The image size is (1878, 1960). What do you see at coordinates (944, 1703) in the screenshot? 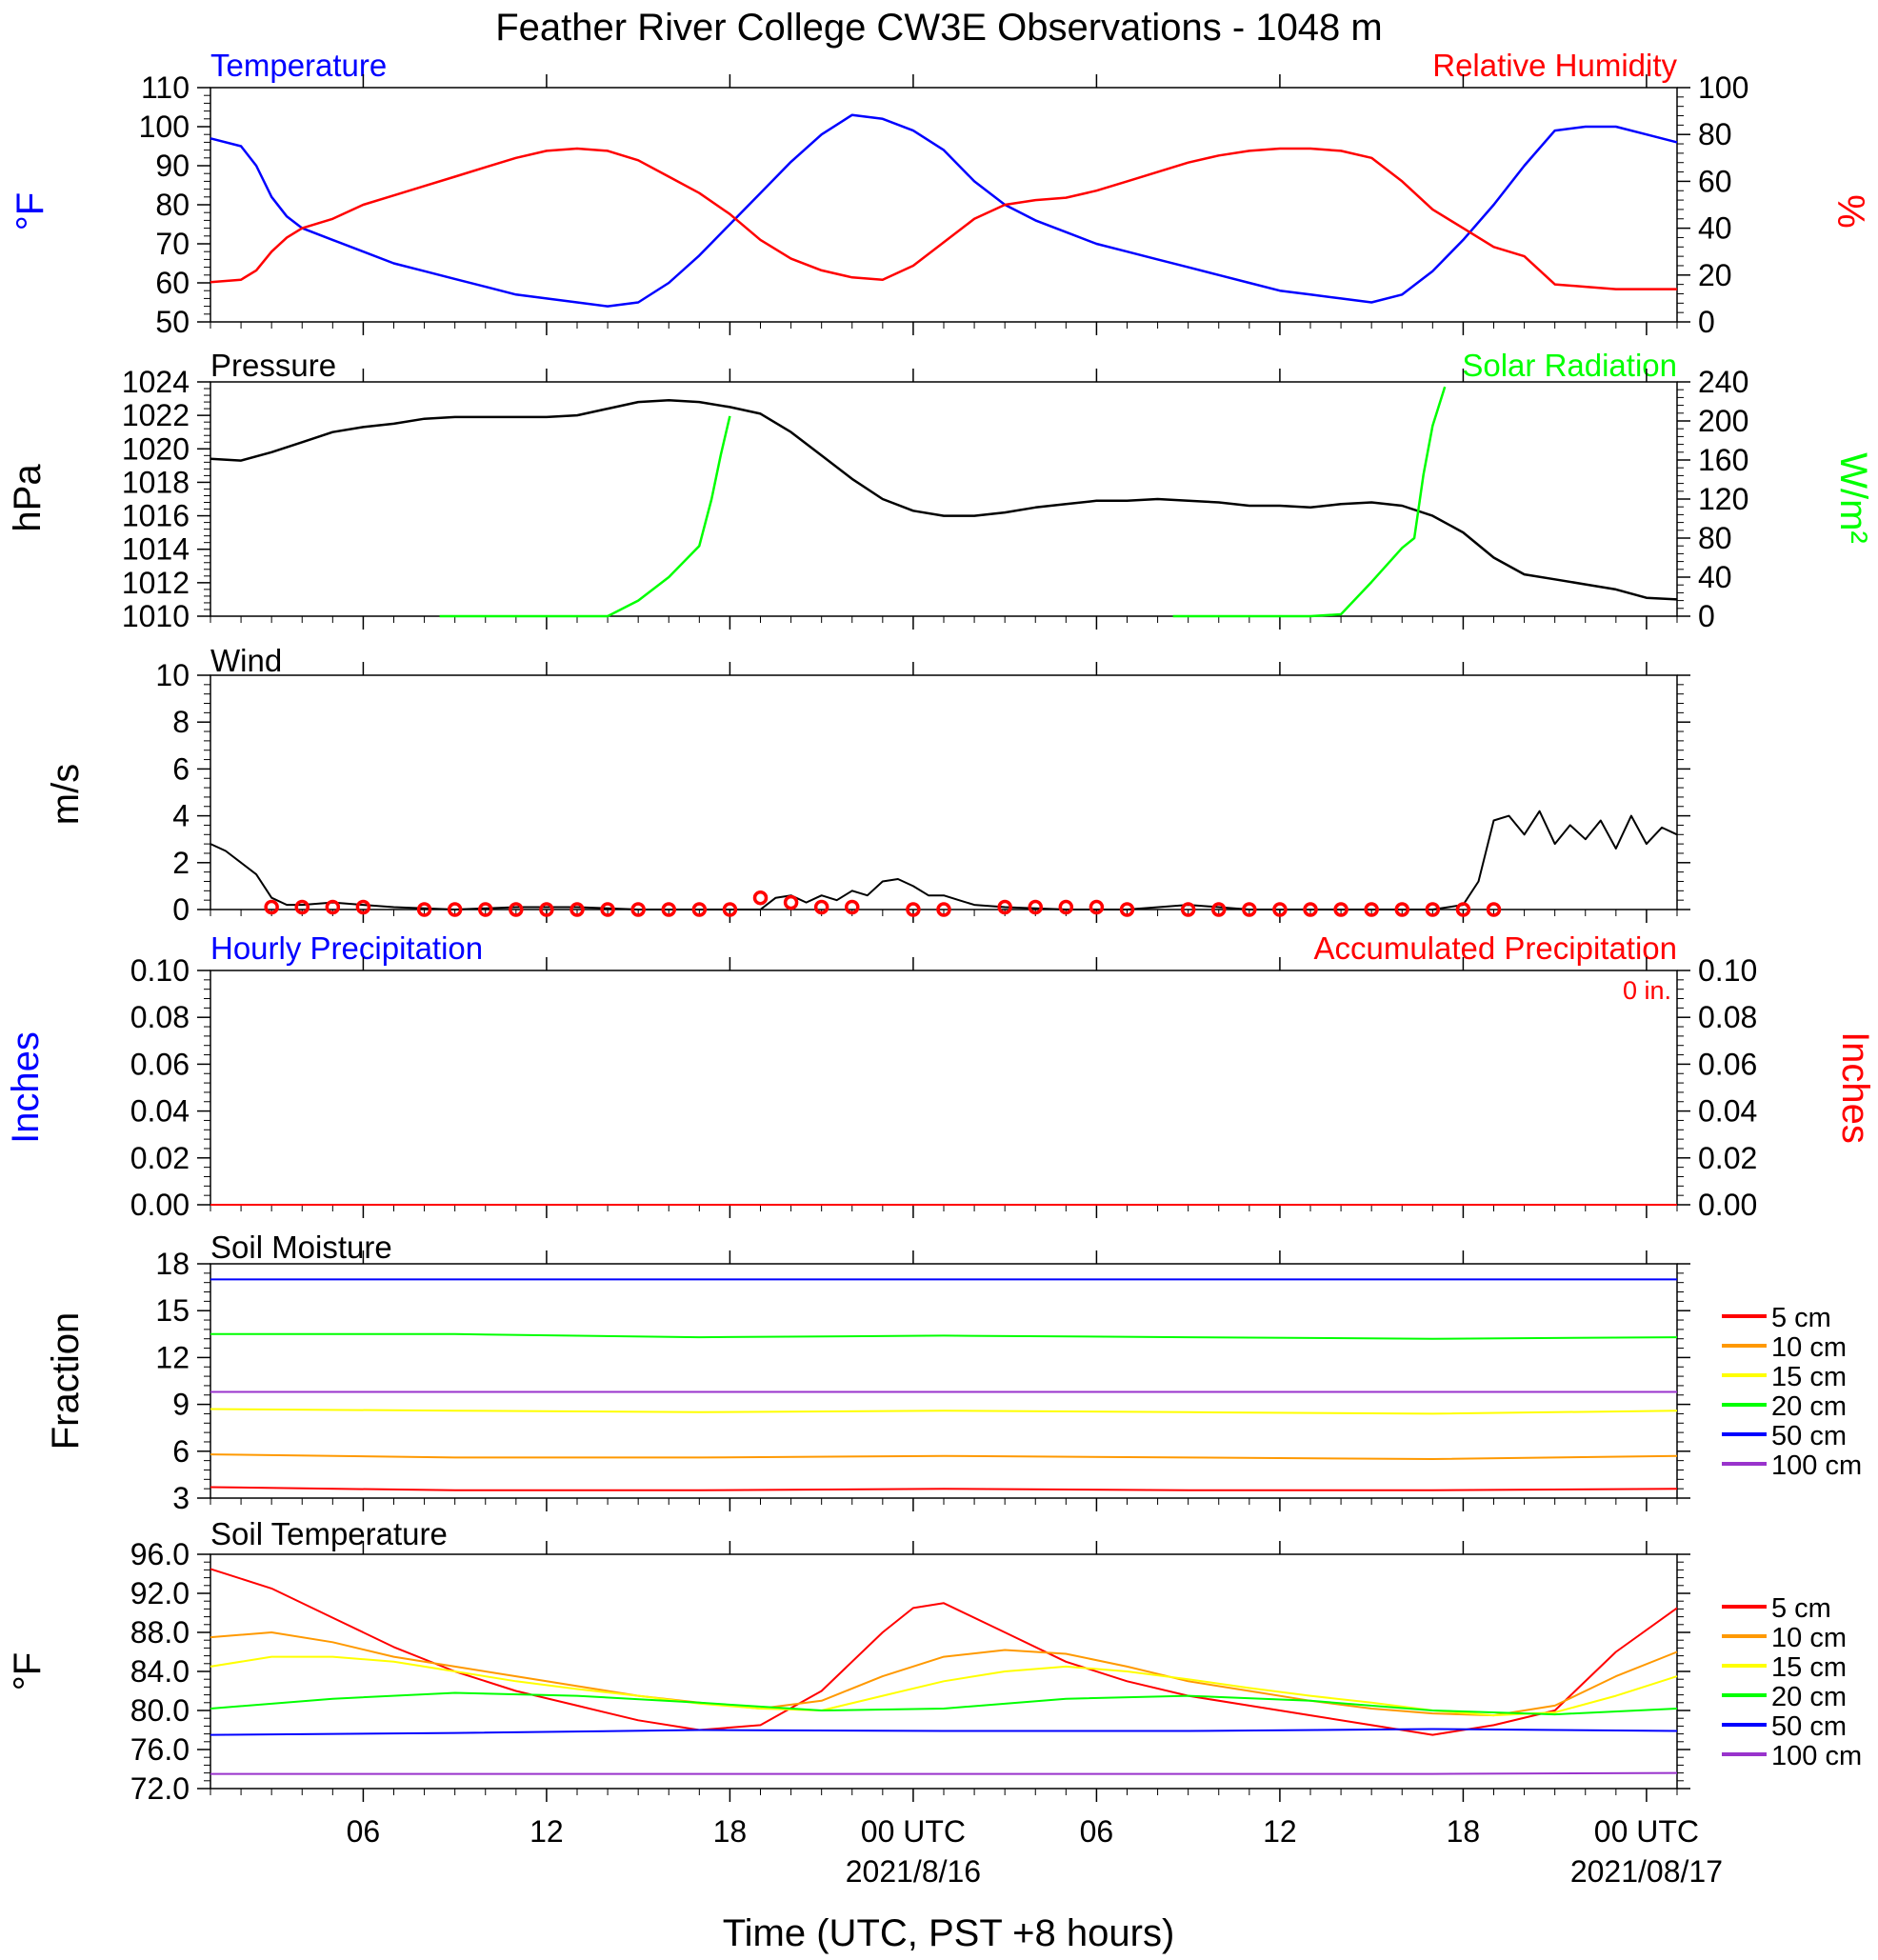
I see `soil_temperature-series-20-cm` at bounding box center [944, 1703].